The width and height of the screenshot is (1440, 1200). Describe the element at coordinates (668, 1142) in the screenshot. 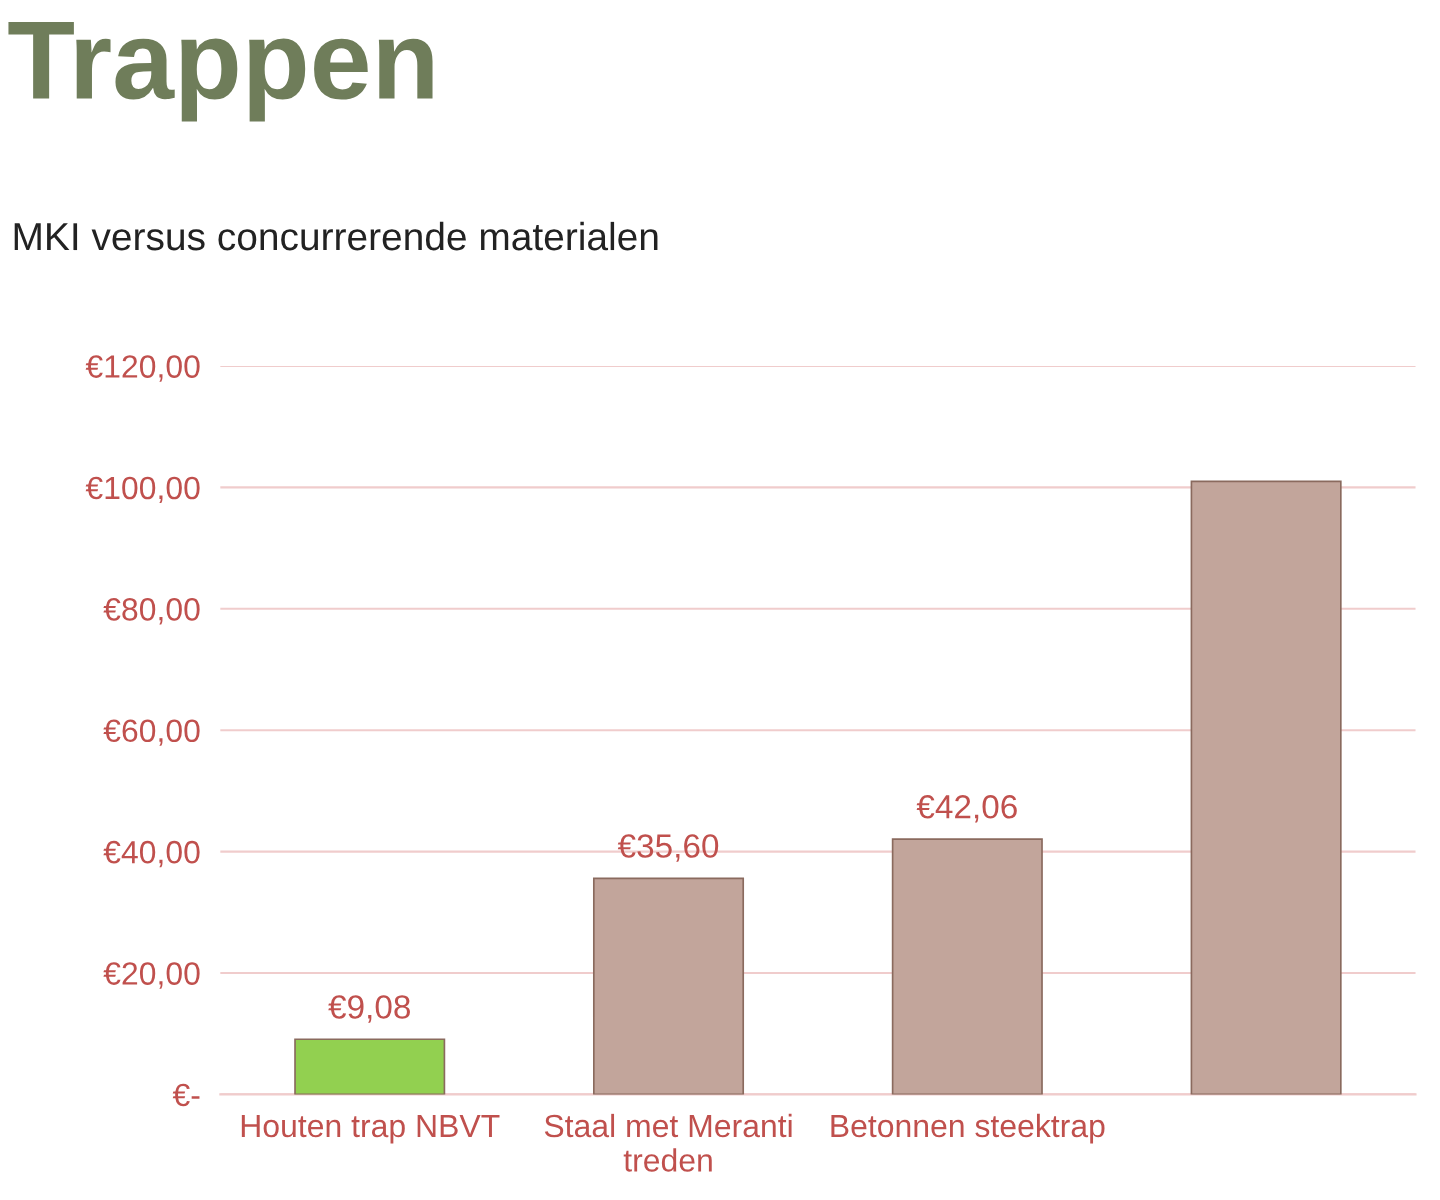

I see `x-tick-label: Staal met Meranti treden` at that location.